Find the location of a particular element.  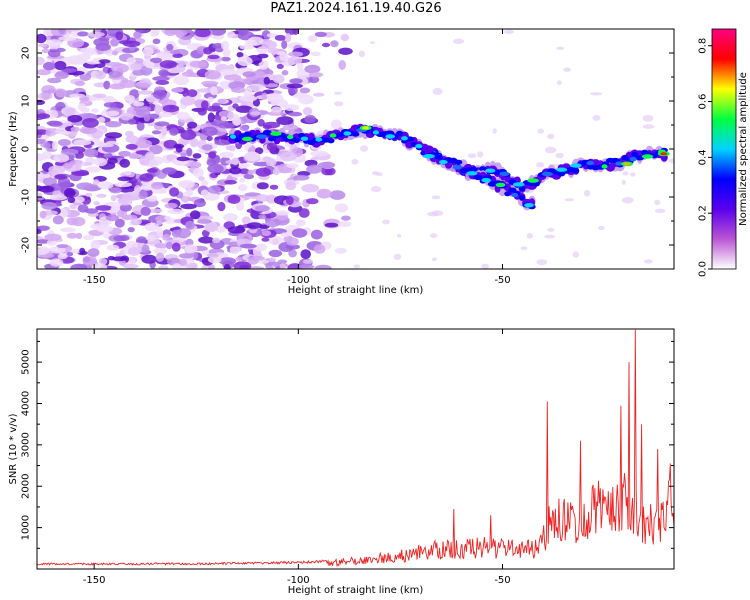

y-tick-label: 20 is located at coordinates (26, 53).